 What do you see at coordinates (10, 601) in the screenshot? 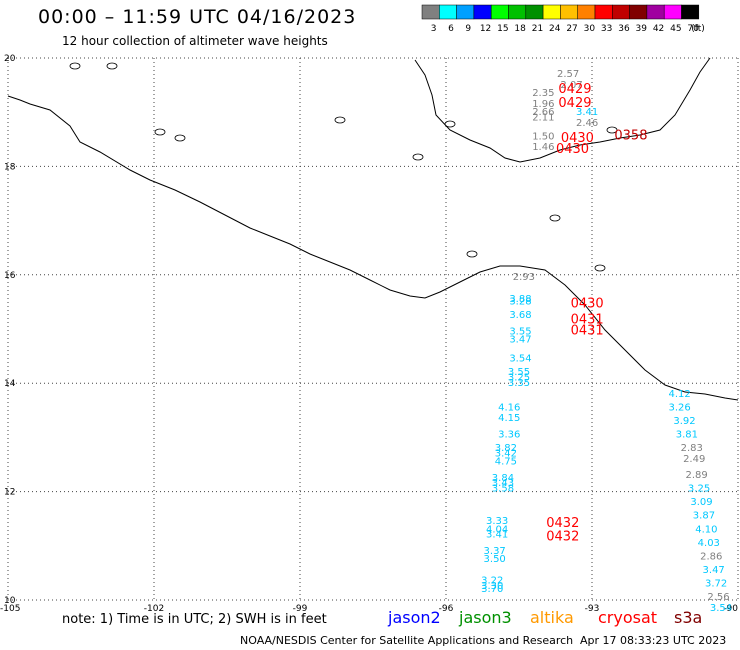
I see `lat-tick-label: 10` at bounding box center [10, 601].